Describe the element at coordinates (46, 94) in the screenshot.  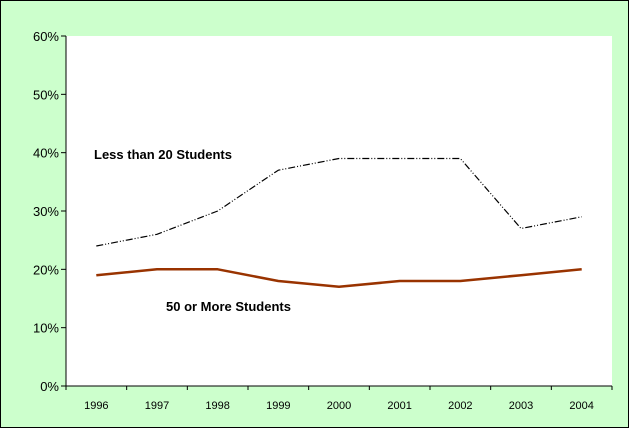
I see `y-tick-label: 50%` at that location.